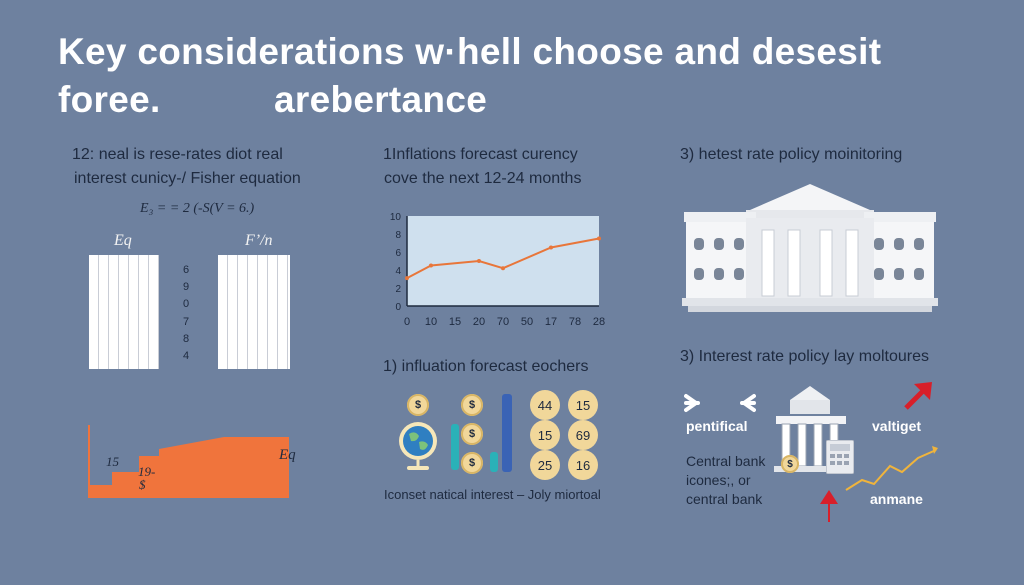 The image size is (1024, 585). What do you see at coordinates (479, 322) in the screenshot?
I see `x-tick-label: 20` at bounding box center [479, 322].